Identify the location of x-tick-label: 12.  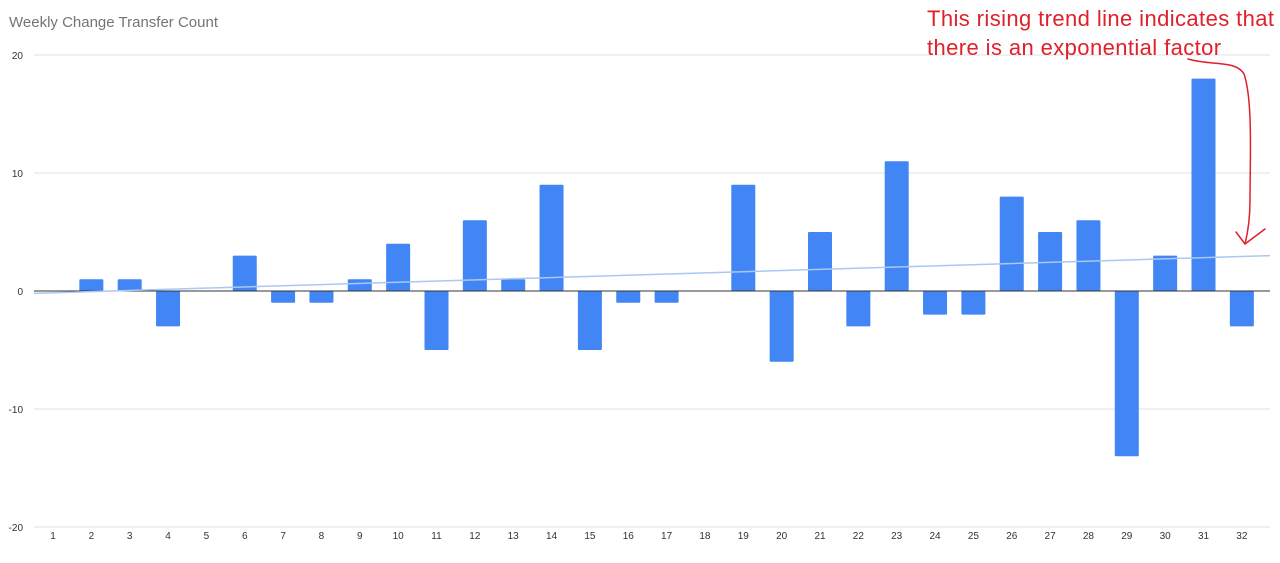
(475, 536).